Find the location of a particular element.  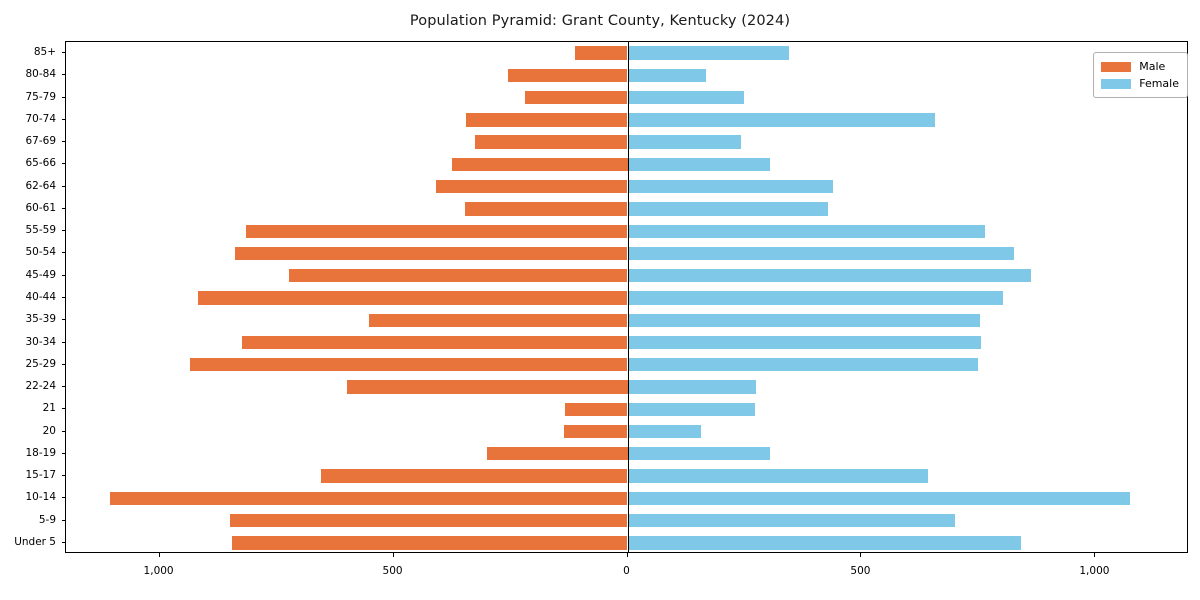

y-axis-tick-label: 55-59 is located at coordinates (40, 230).